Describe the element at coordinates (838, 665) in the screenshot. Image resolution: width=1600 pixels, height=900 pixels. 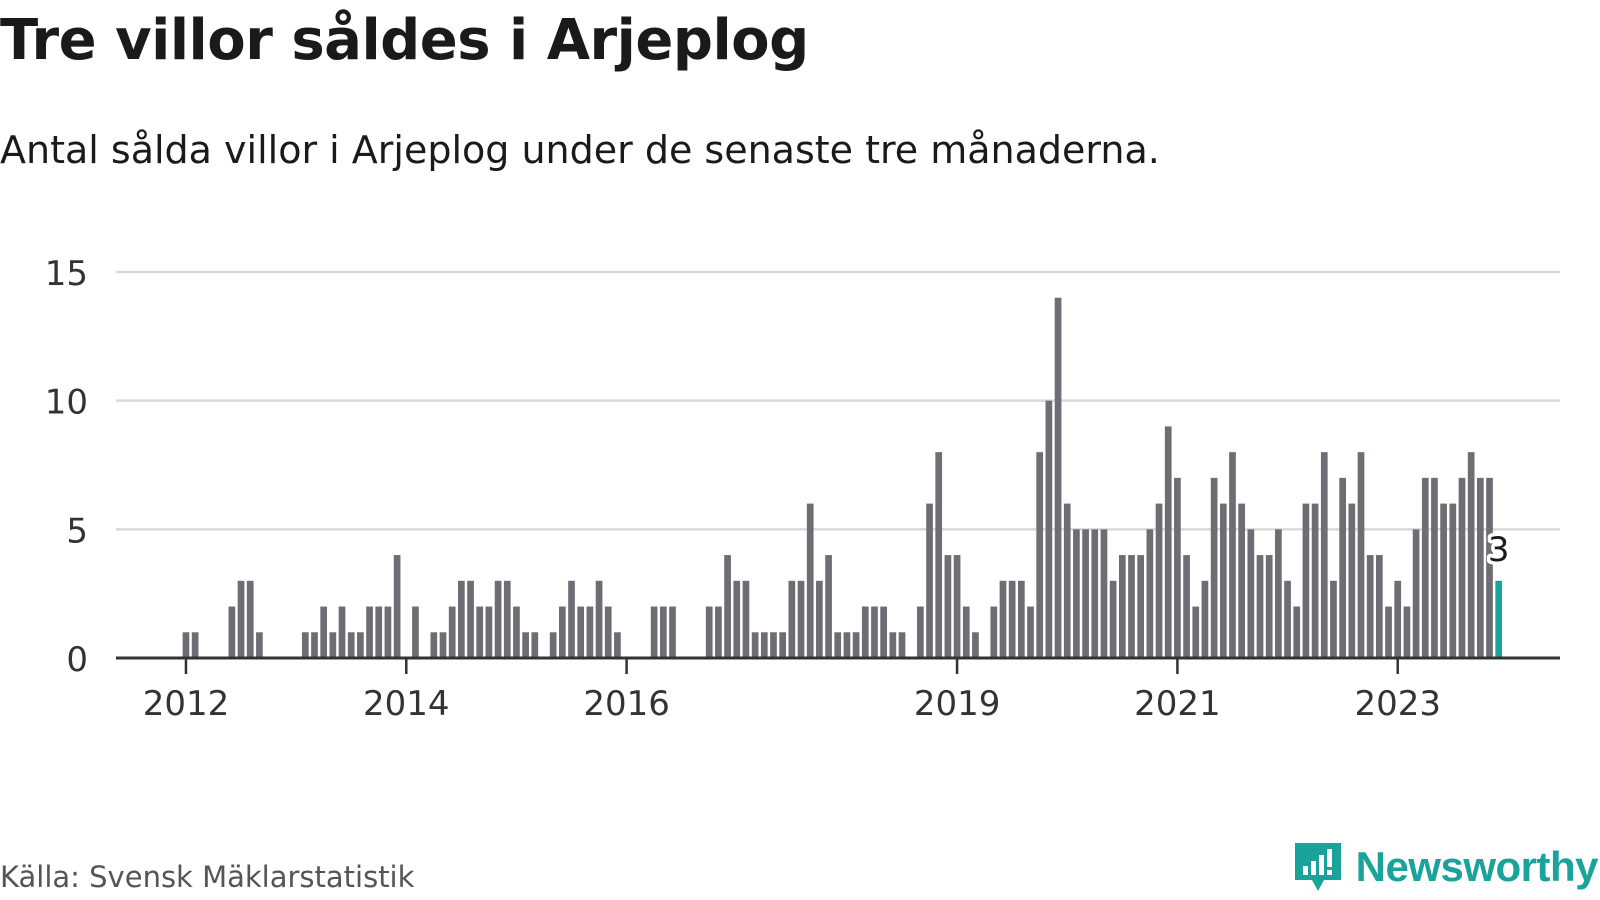
I see `axes` at that location.